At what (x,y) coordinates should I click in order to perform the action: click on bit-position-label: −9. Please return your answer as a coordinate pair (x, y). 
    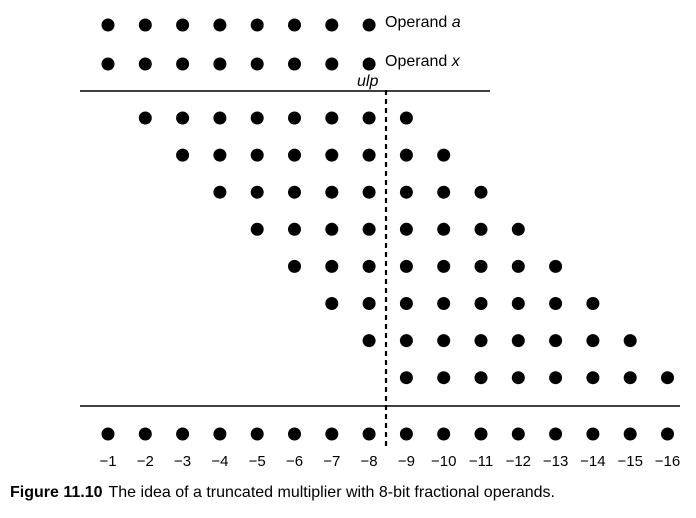
    Looking at the image, I should click on (406, 461).